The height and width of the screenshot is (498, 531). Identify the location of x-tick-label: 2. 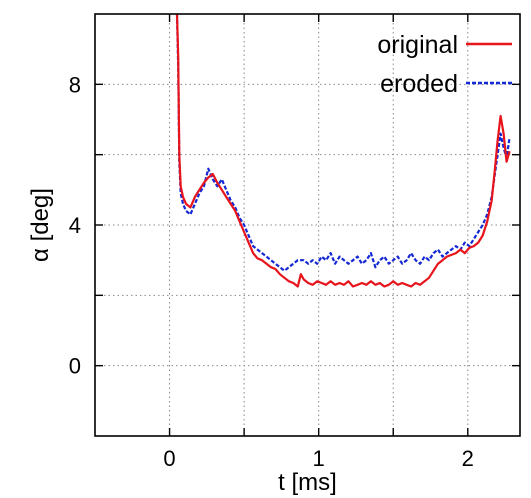
(468, 458).